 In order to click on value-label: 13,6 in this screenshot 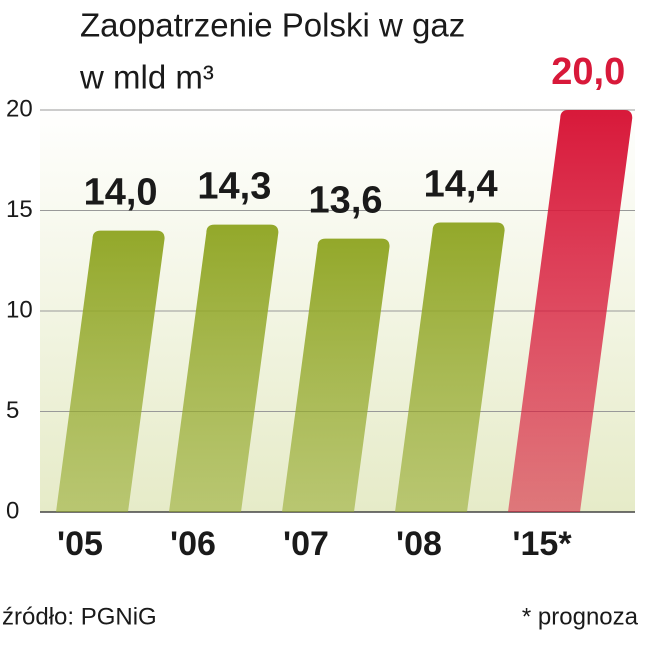, I will do `click(346, 201)`.